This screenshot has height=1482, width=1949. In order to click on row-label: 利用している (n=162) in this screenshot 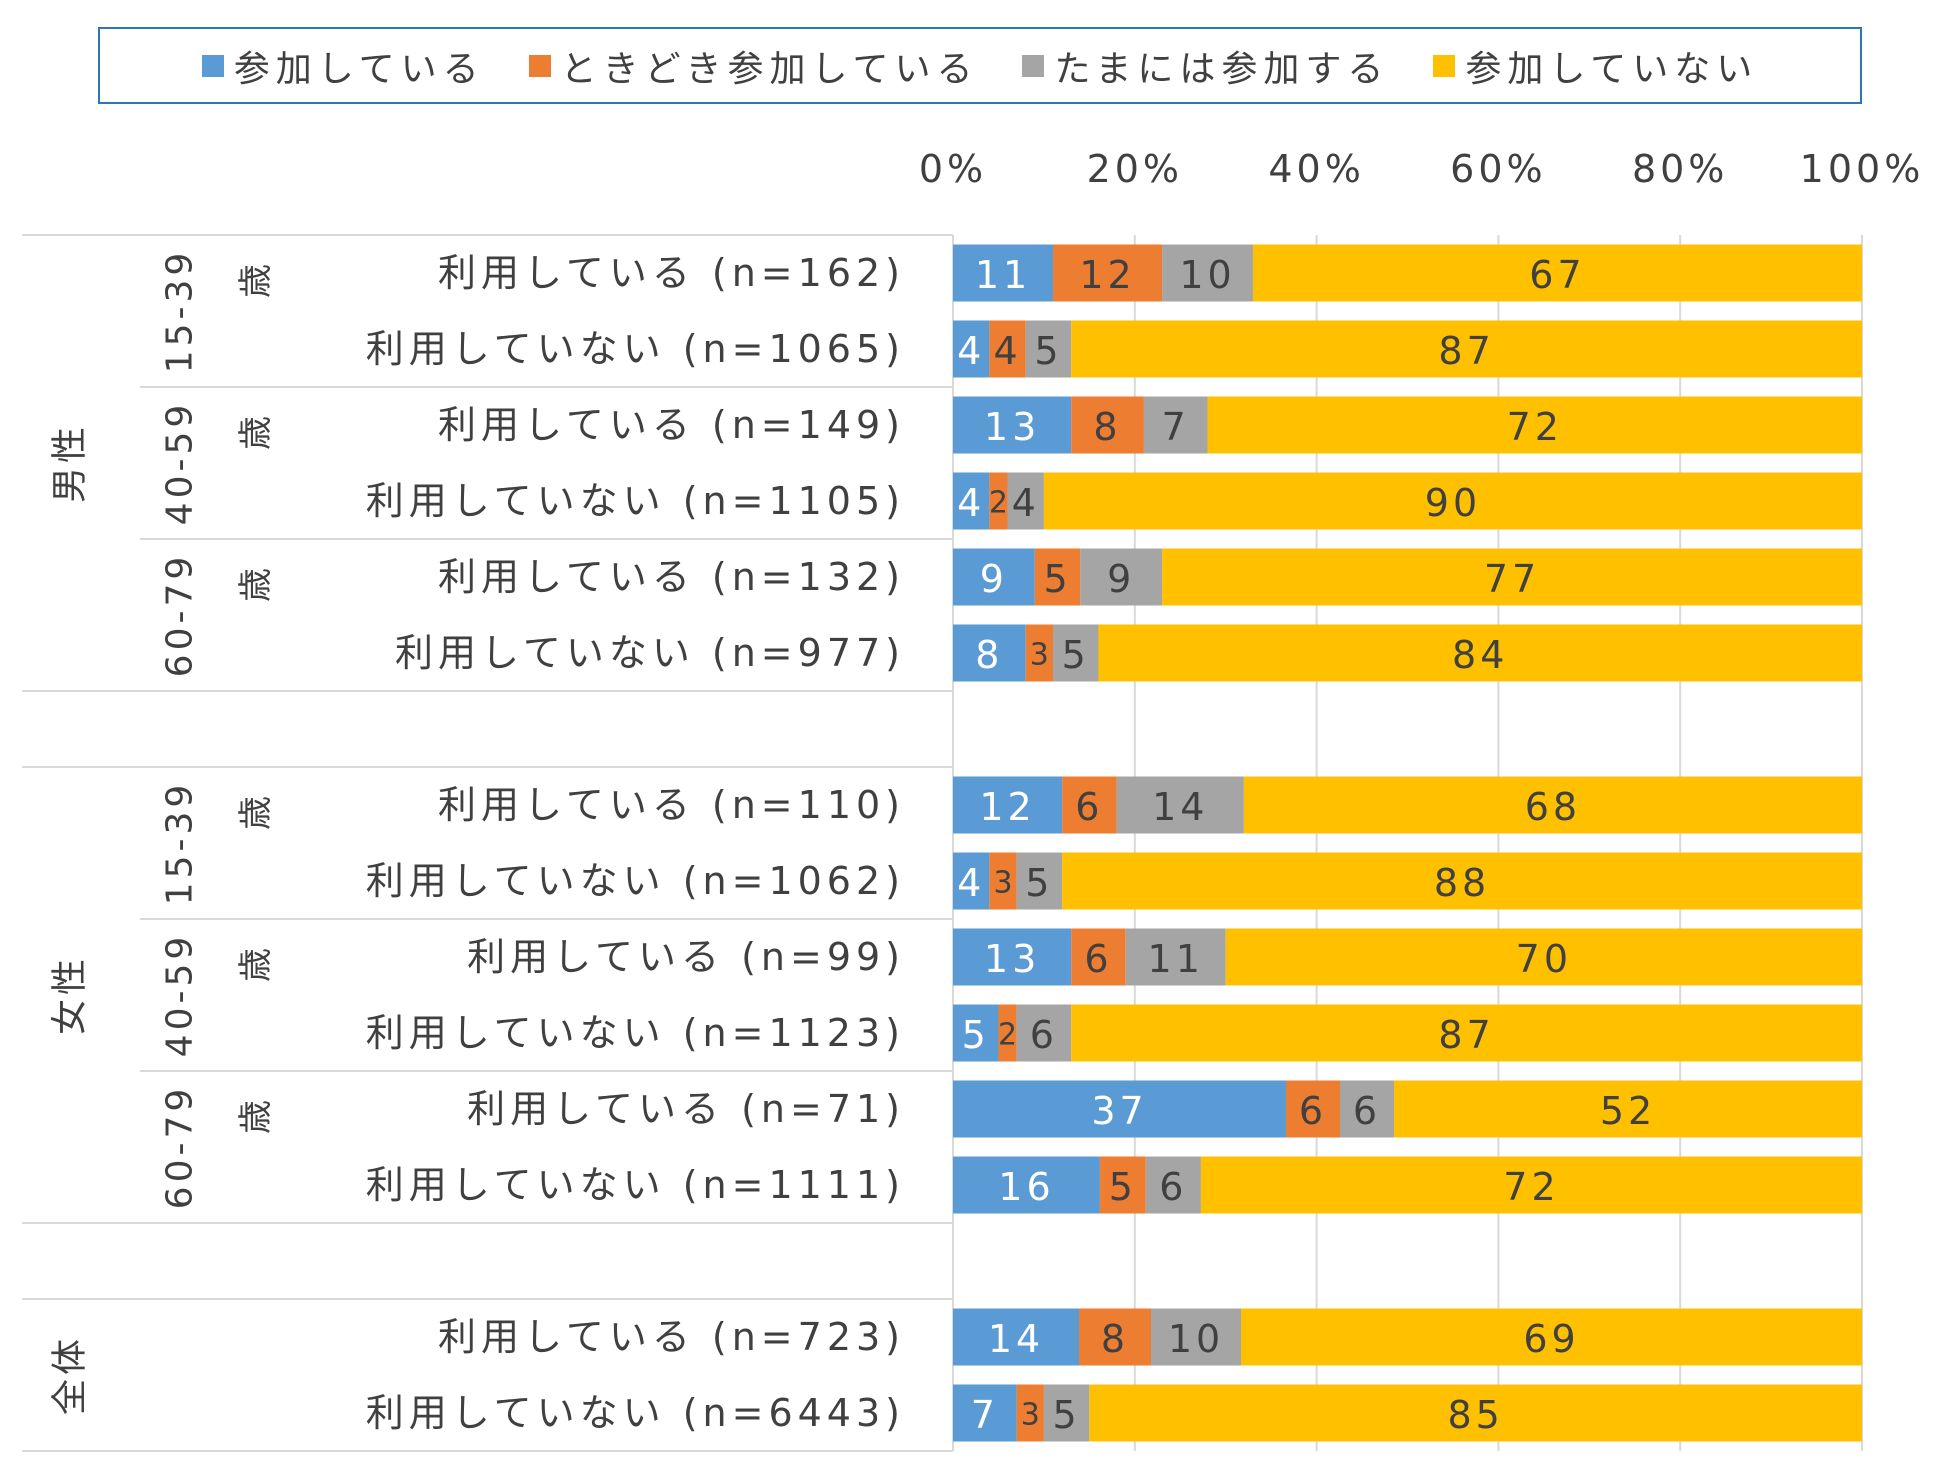, I will do `click(671, 273)`.